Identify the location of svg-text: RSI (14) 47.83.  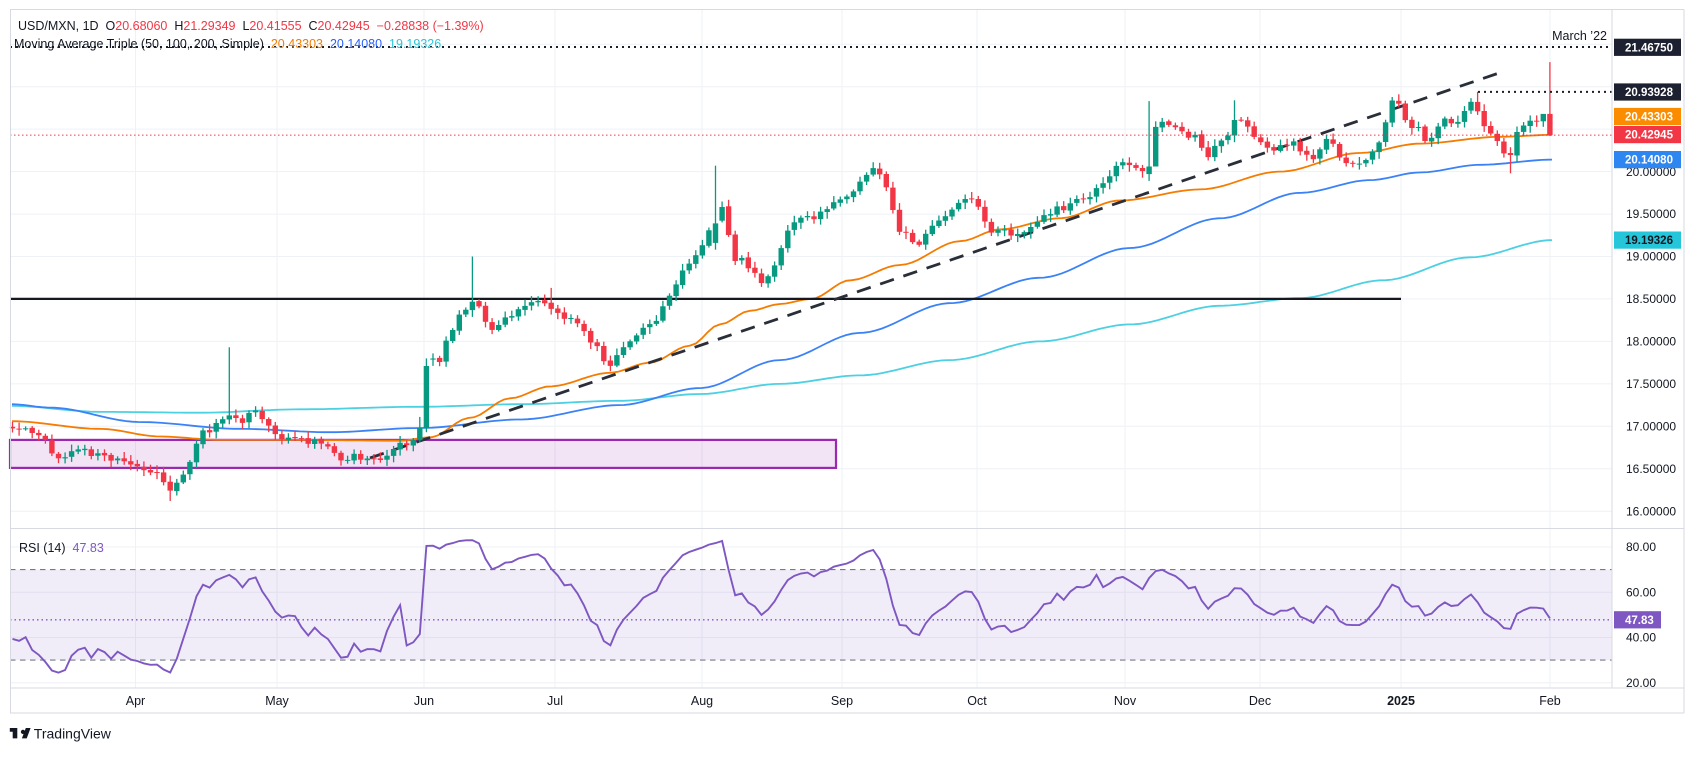
(61, 548).